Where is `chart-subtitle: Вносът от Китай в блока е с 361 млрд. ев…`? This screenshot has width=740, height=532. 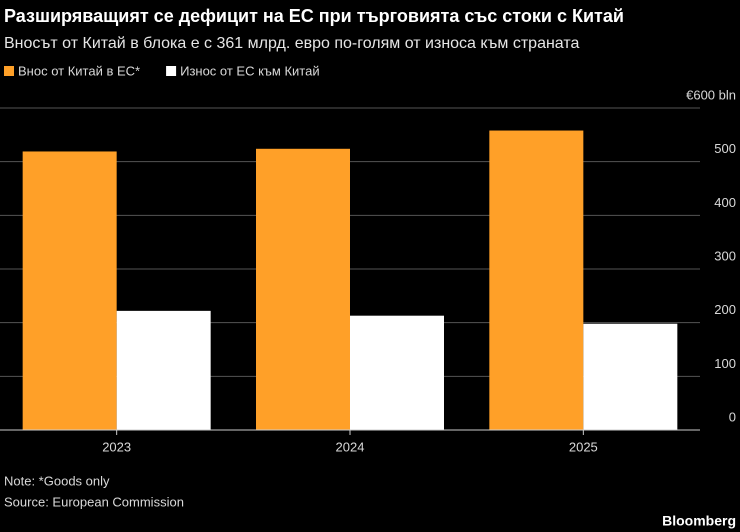
chart-subtitle: Вносът от Китай в блока е с 361 млрд. ев… is located at coordinates (291, 43).